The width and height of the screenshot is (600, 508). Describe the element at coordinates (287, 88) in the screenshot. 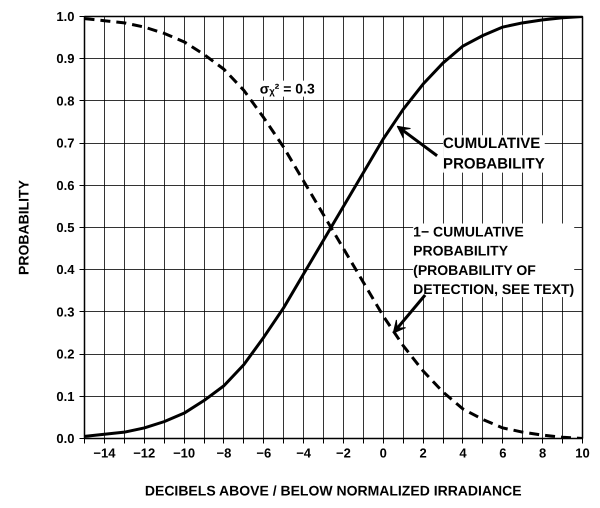

I see `annotation: σᵪ² = 0.3` at that location.